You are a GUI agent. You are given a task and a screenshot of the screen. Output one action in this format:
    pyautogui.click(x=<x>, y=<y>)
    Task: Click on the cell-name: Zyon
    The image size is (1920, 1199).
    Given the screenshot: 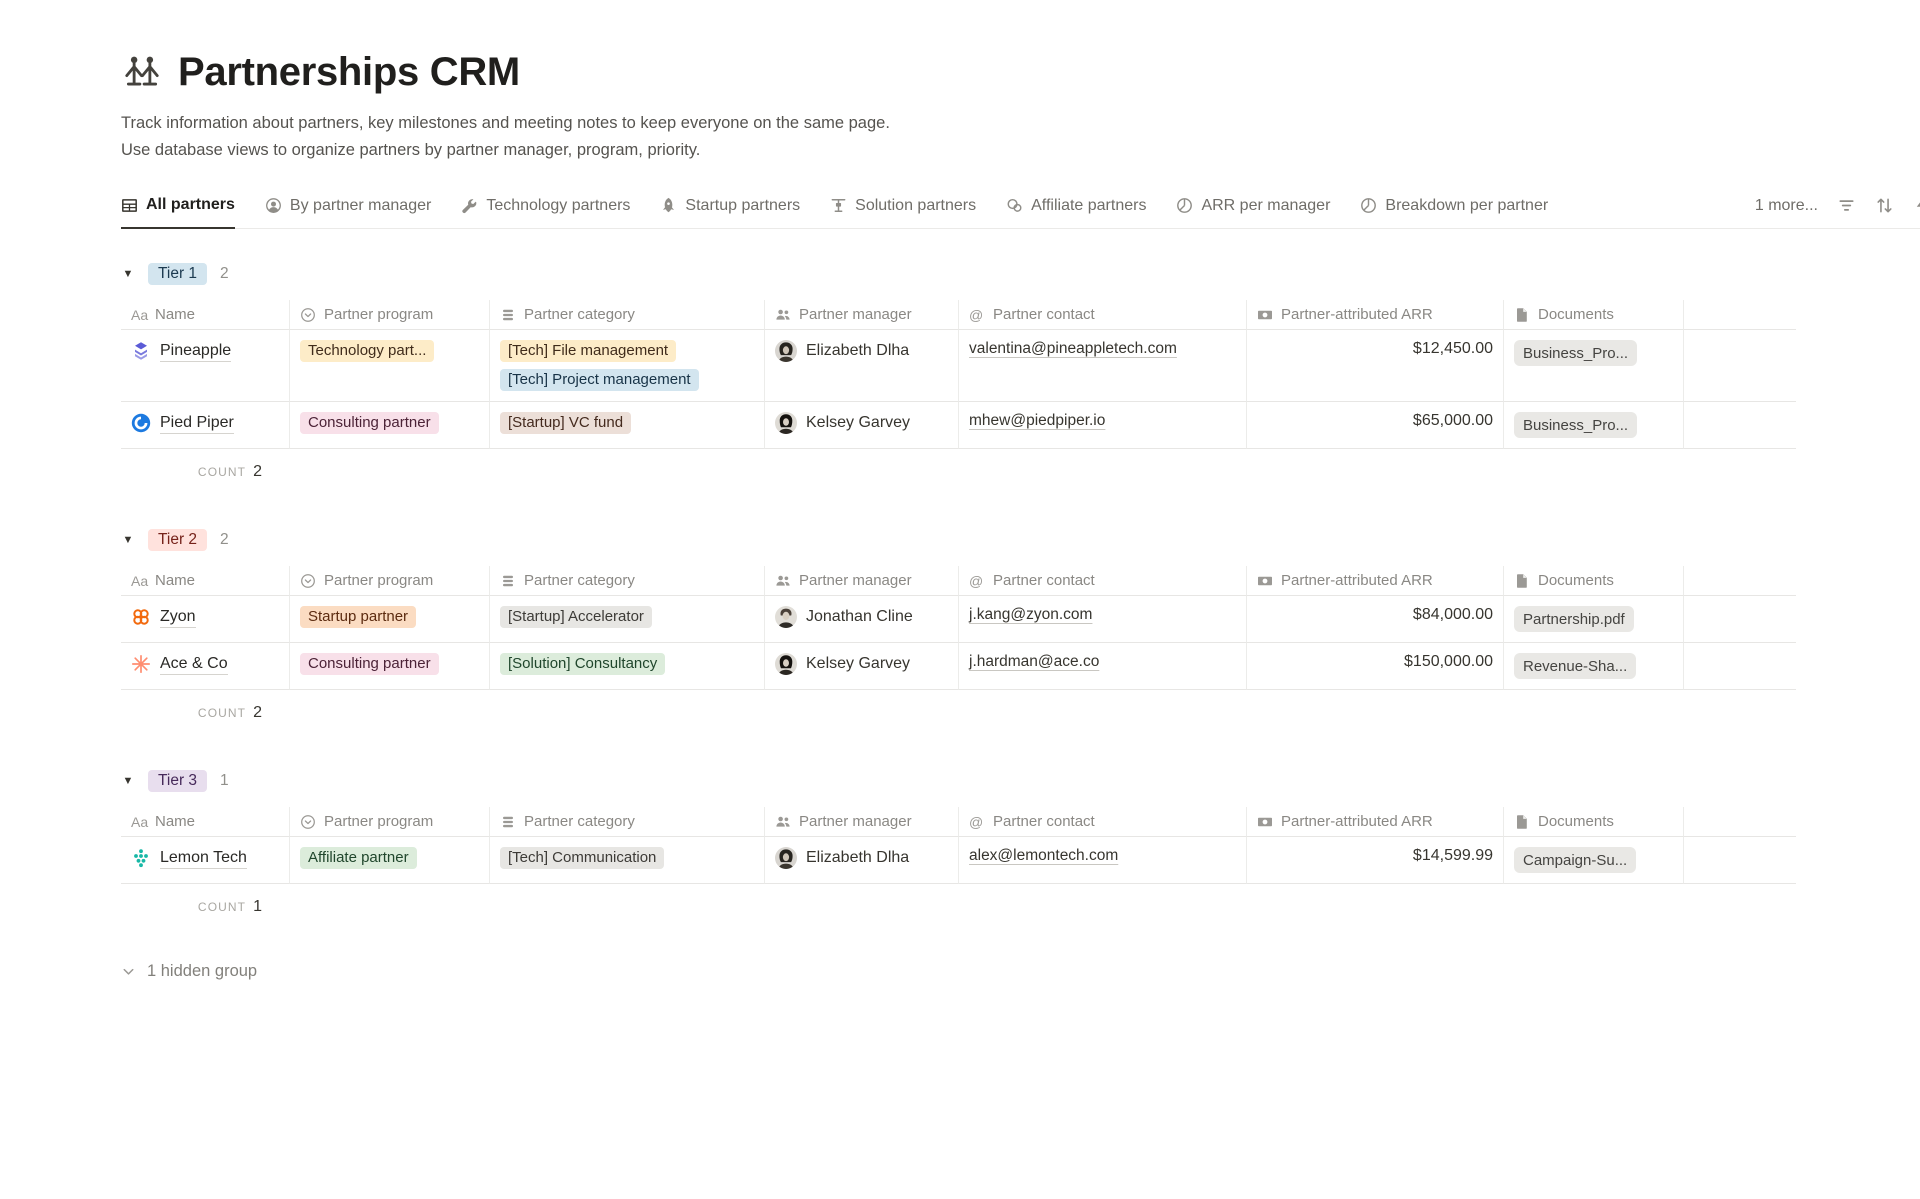 What is the action you would take?
    pyautogui.click(x=205, y=620)
    